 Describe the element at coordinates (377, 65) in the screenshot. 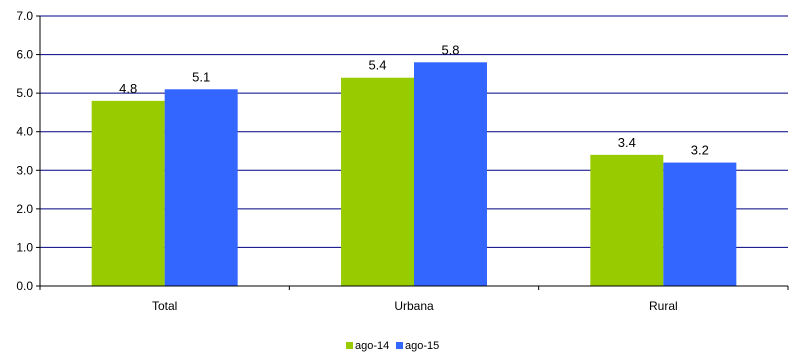

I see `data-label: 5.4` at that location.